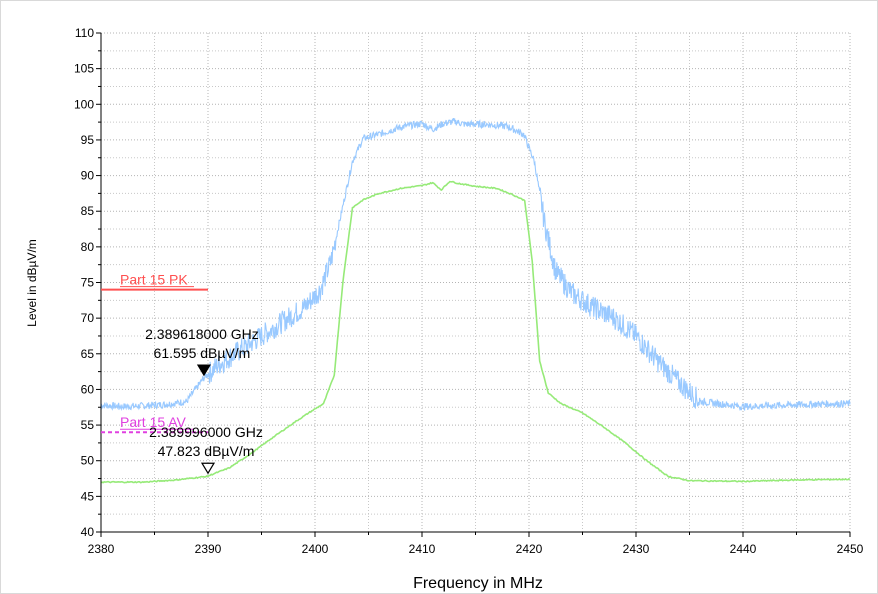  What do you see at coordinates (315, 549) in the screenshot?
I see `x-tick-label: 2400` at bounding box center [315, 549].